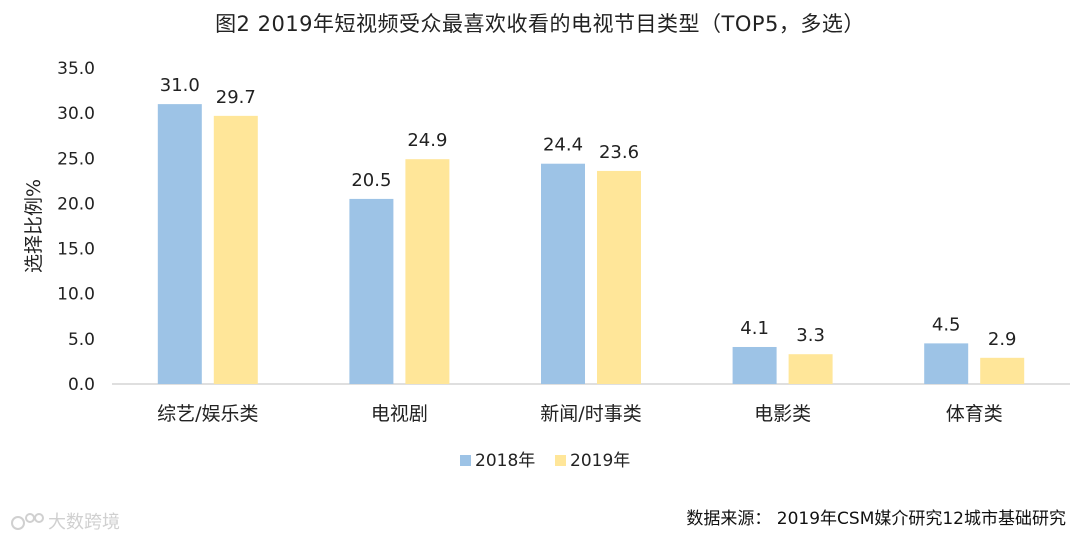 The height and width of the screenshot is (542, 1080). What do you see at coordinates (1002, 339) in the screenshot?
I see `data-label: 2.9` at bounding box center [1002, 339].